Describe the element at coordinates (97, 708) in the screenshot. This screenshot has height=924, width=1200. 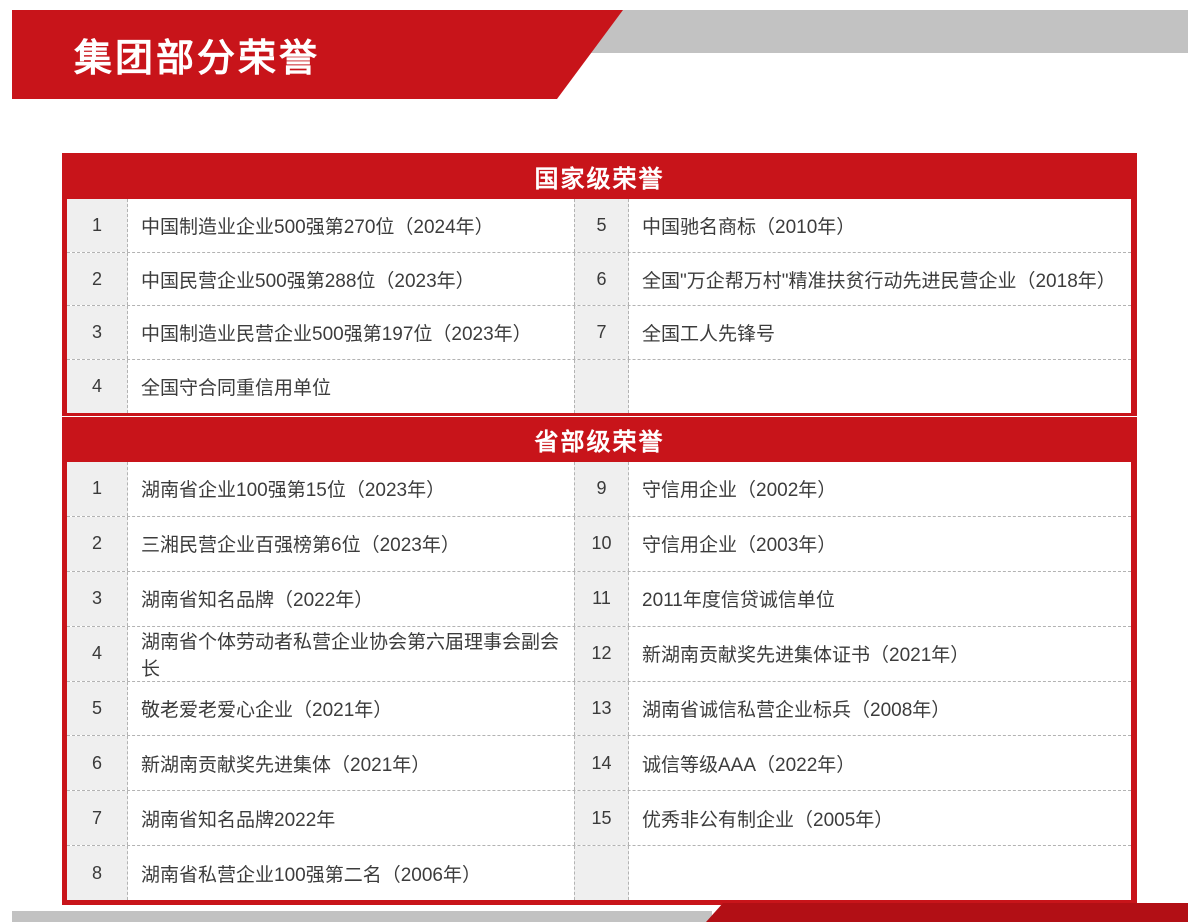
I see `row-number-left: 5` at that location.